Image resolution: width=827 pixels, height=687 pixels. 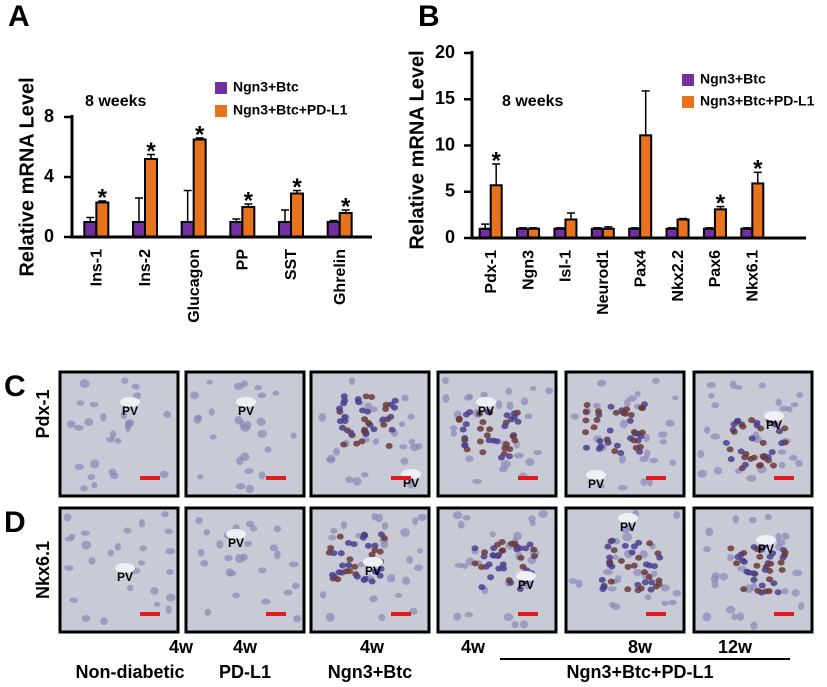 I want to click on vessel-label: PV, so click(x=774, y=425).